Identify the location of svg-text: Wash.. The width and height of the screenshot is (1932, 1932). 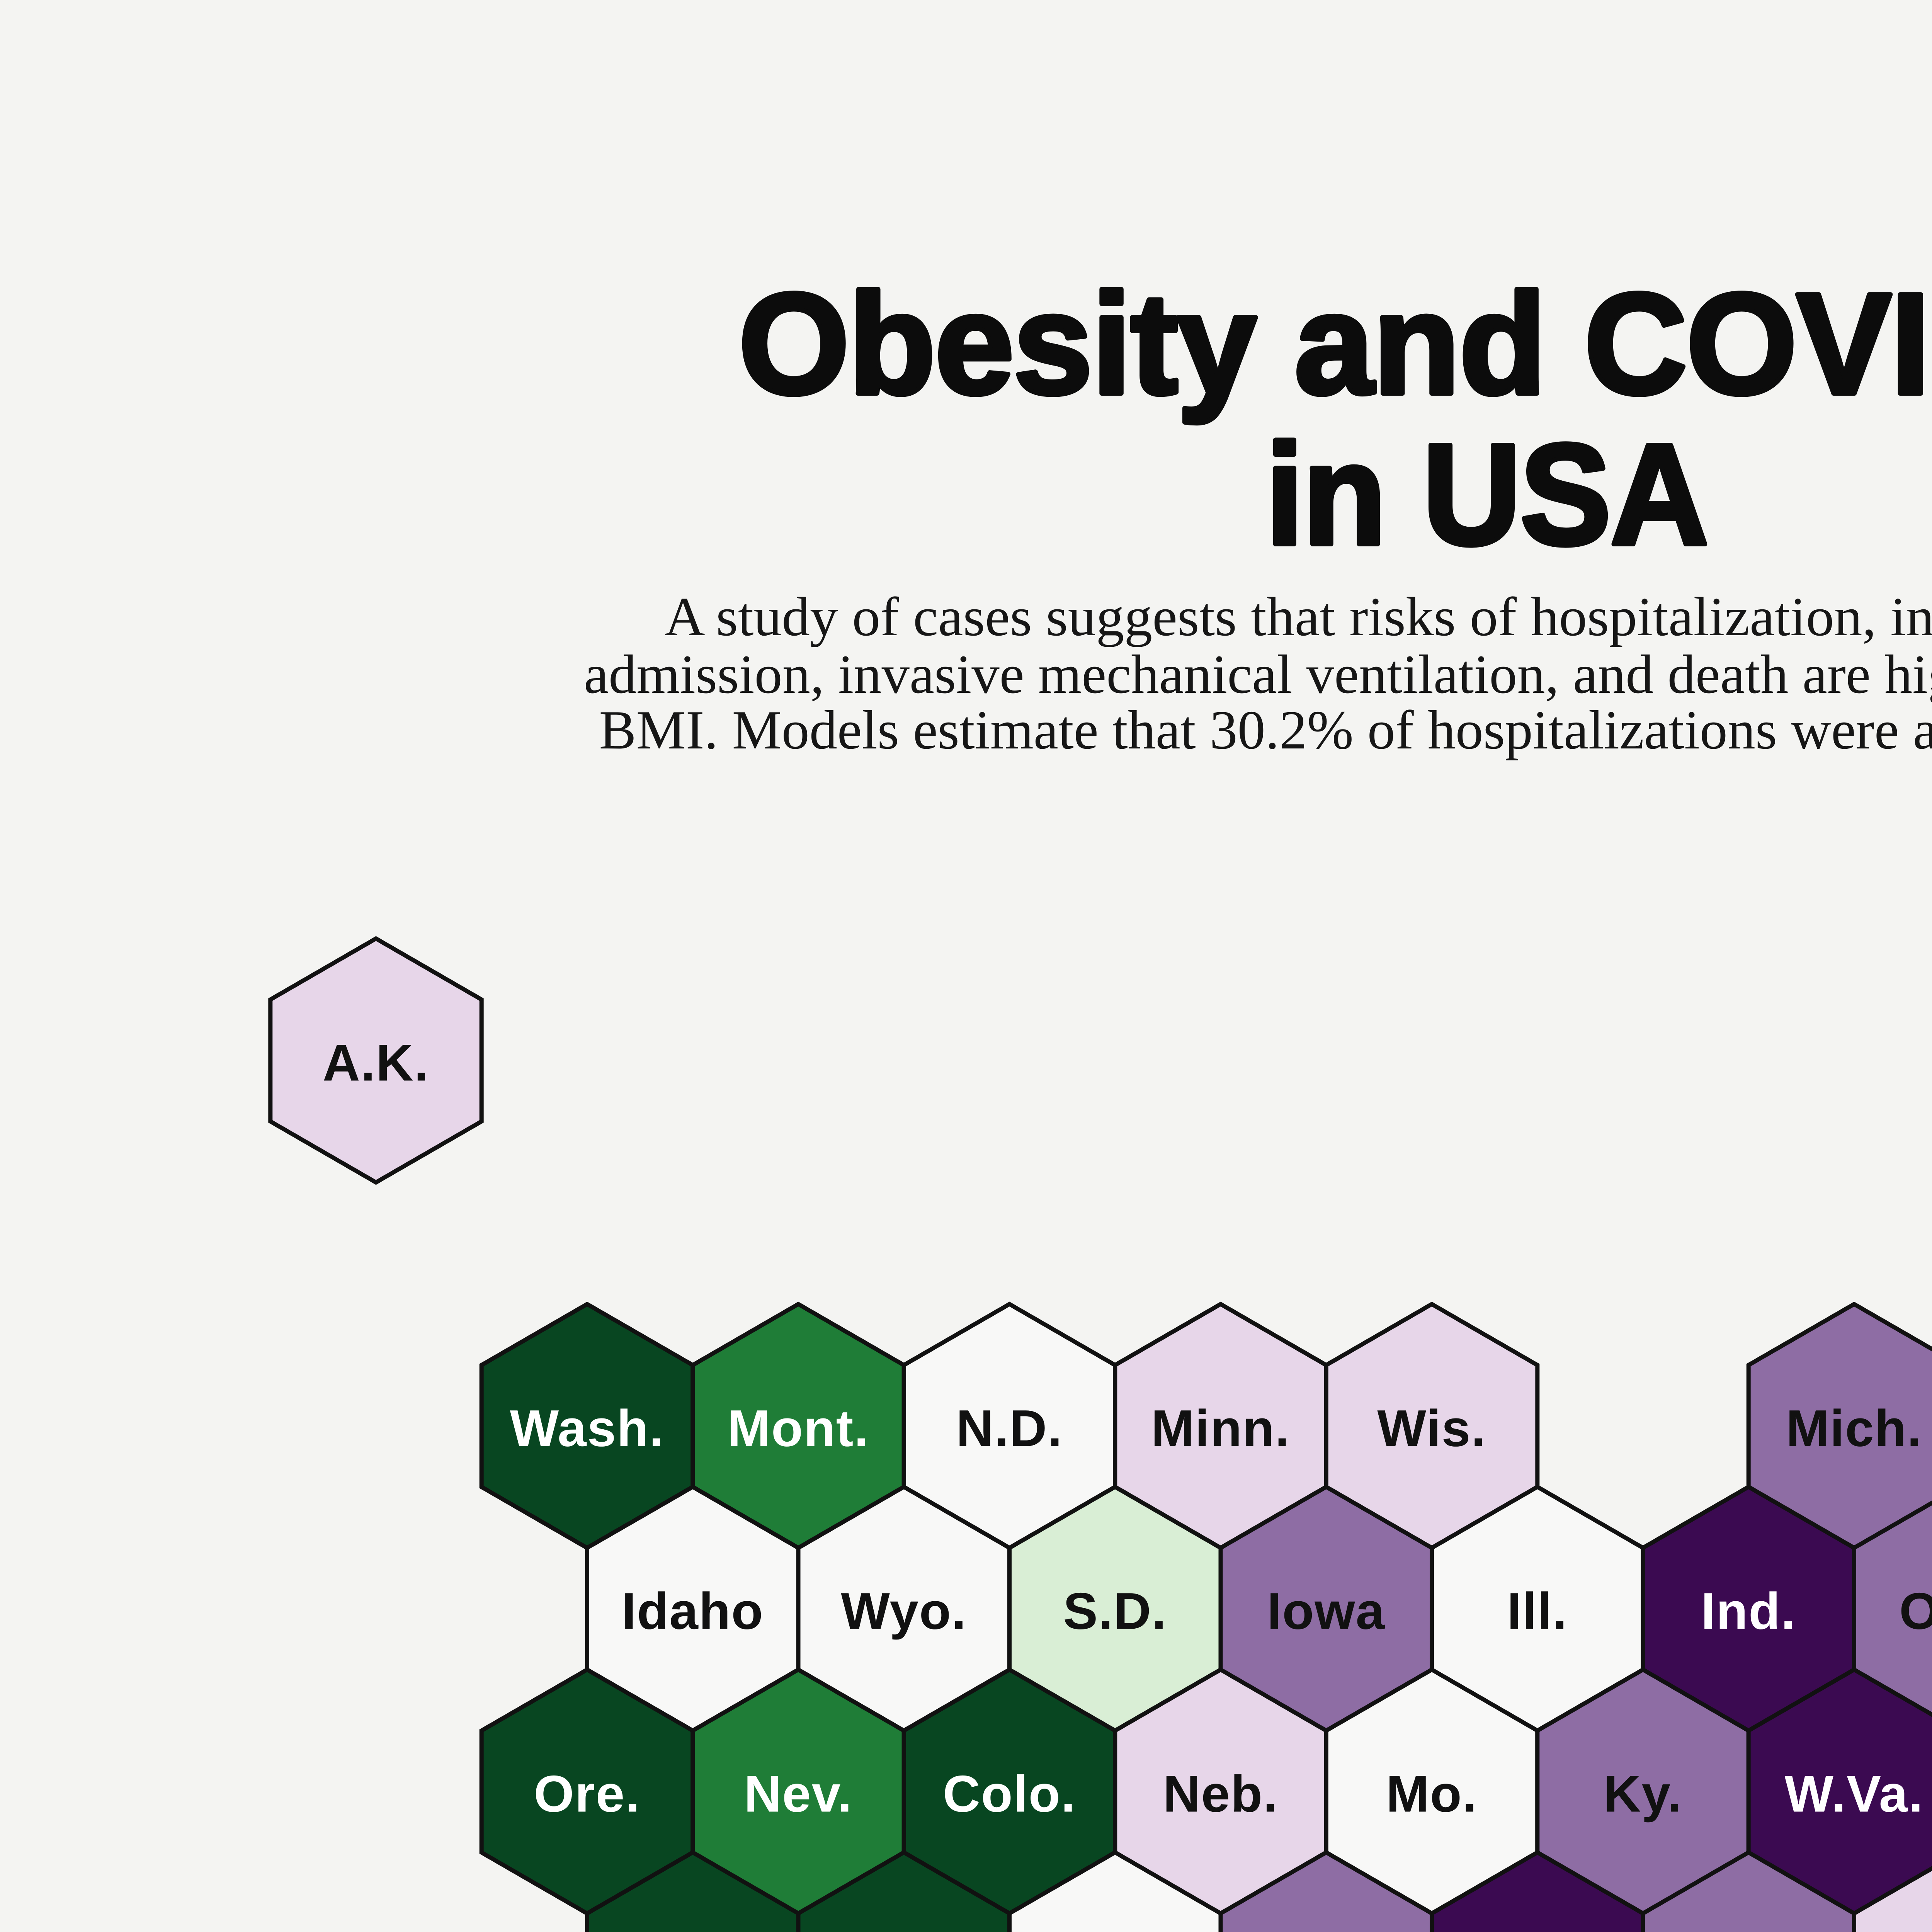
(588, 1429).